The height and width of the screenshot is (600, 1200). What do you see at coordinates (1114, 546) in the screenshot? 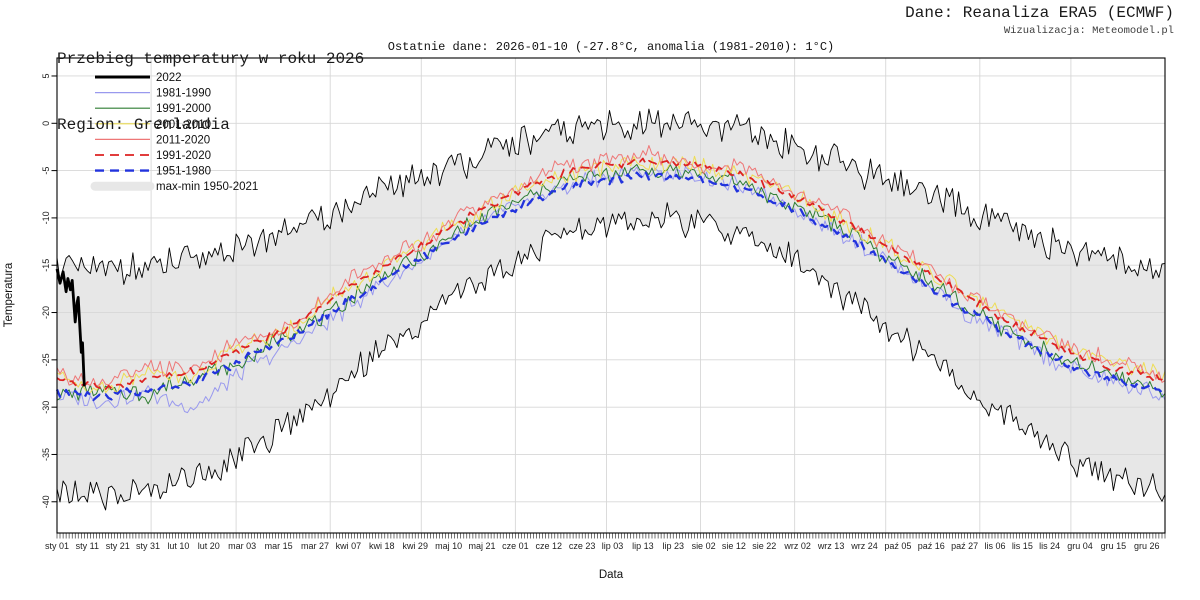
I see `x-tick-label: gru 15` at bounding box center [1114, 546].